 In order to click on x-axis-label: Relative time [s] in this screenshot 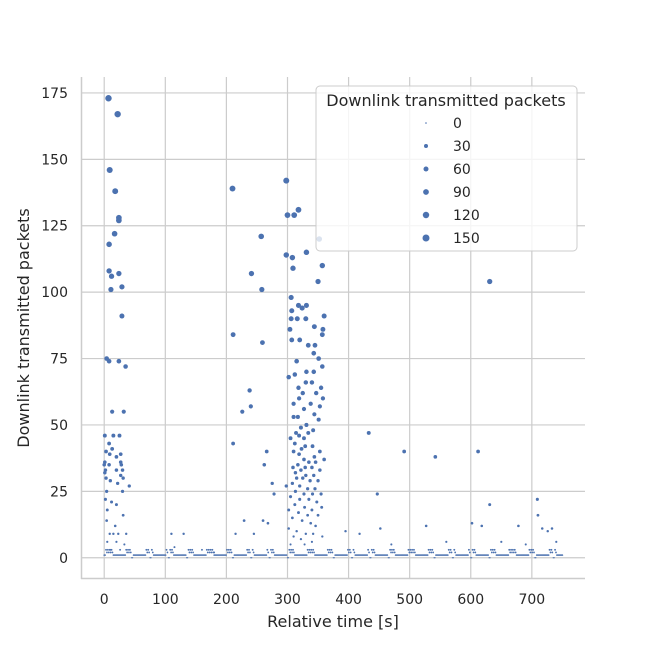, I will do `click(333, 621)`.